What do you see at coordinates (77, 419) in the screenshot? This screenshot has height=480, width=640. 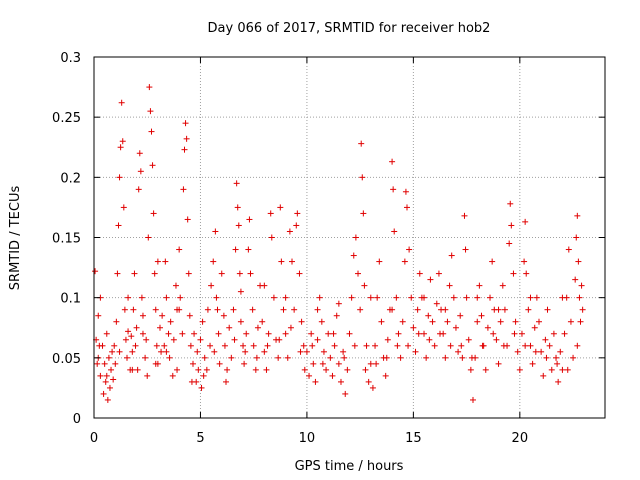 I see `y-tick-label: 0` at bounding box center [77, 419].